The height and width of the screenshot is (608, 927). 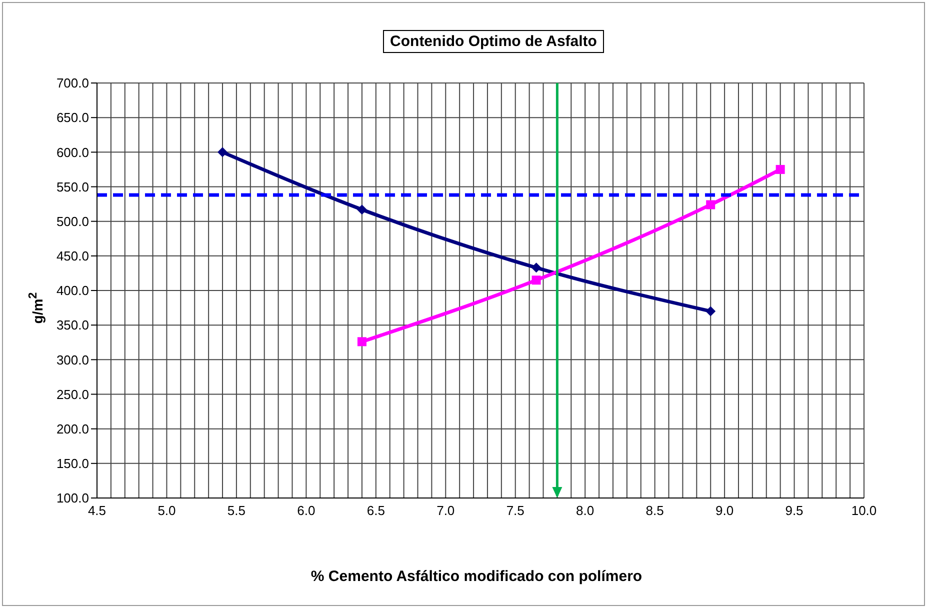 I want to click on y-tick-label: 600.0, so click(x=72, y=152).